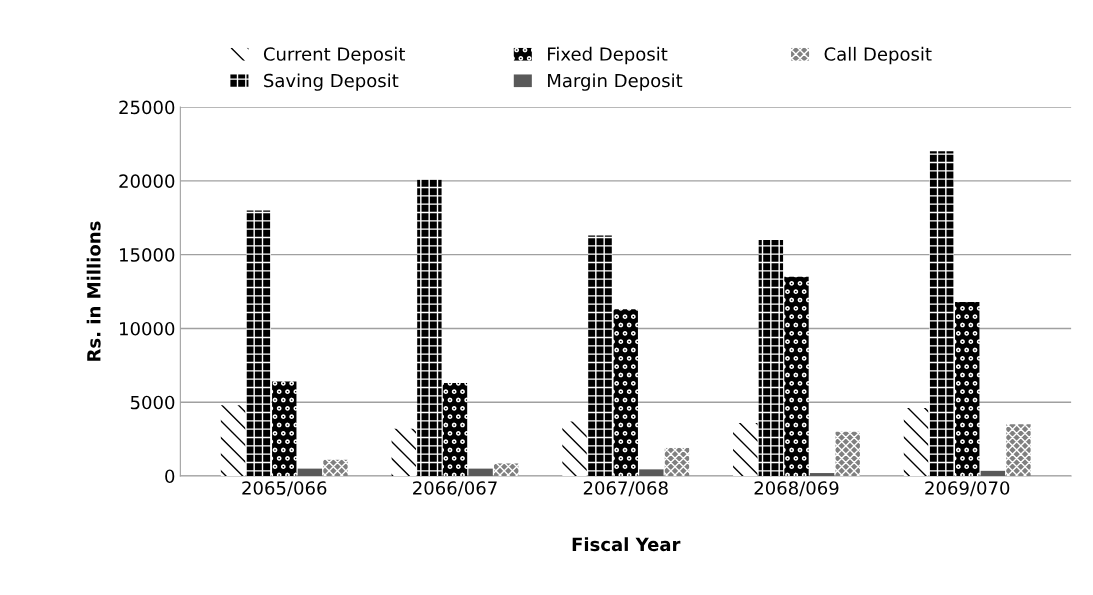  I want to click on x-tick-label: 2069/070, so click(967, 489).